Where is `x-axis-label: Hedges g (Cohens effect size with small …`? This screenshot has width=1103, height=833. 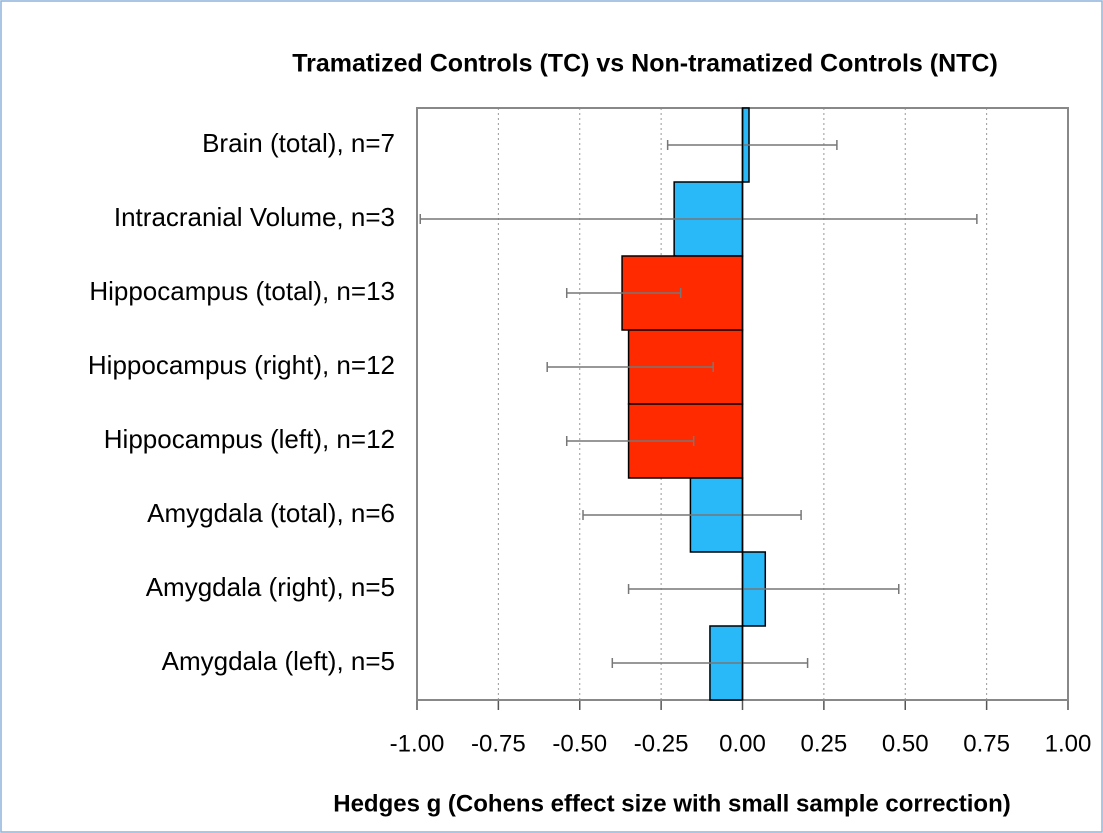
x-axis-label: Hedges g (Cohens effect size with small … is located at coordinates (672, 803).